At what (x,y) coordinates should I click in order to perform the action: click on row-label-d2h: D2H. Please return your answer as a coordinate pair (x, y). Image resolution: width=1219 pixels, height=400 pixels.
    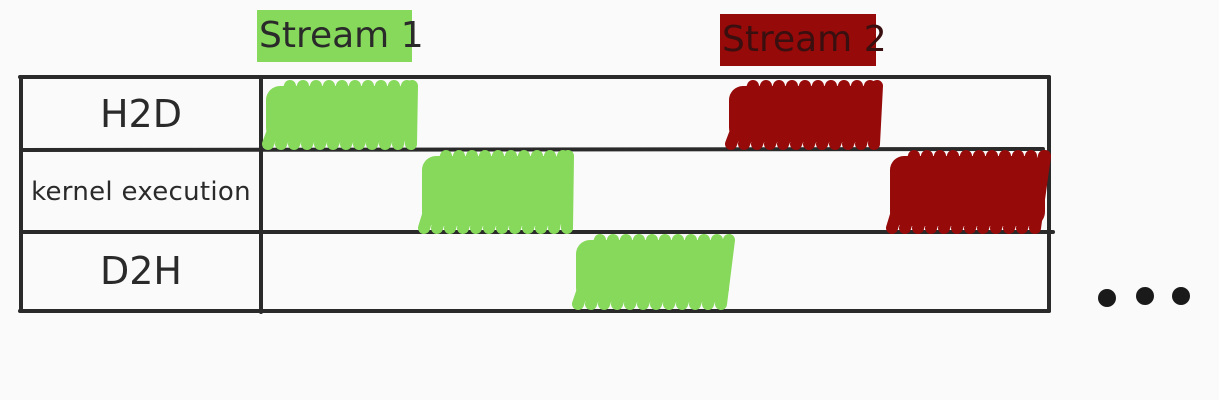
    Looking at the image, I should click on (140, 271).